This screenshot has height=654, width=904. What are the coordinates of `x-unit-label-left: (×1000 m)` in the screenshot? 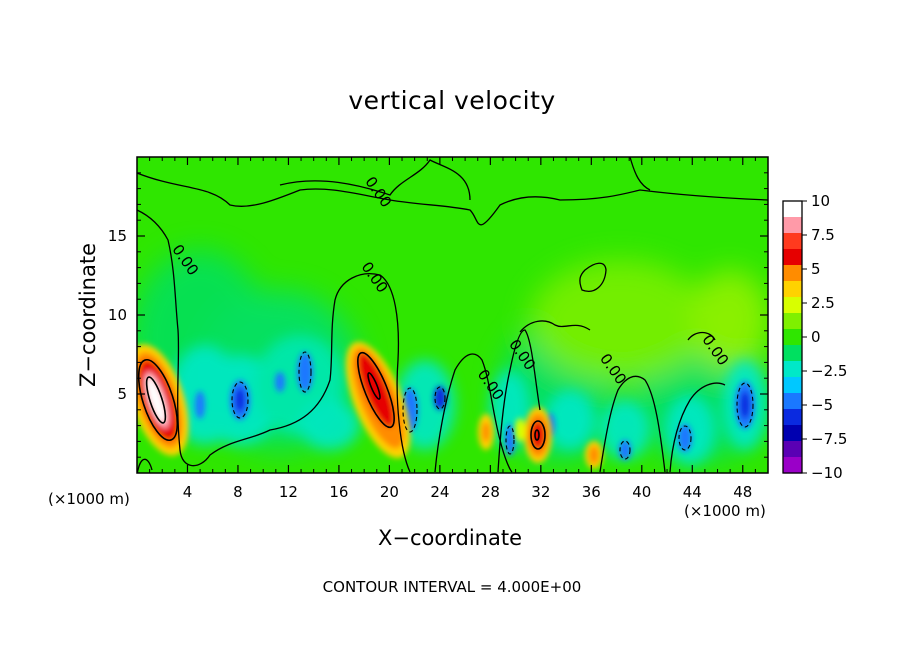 It's located at (89, 499).